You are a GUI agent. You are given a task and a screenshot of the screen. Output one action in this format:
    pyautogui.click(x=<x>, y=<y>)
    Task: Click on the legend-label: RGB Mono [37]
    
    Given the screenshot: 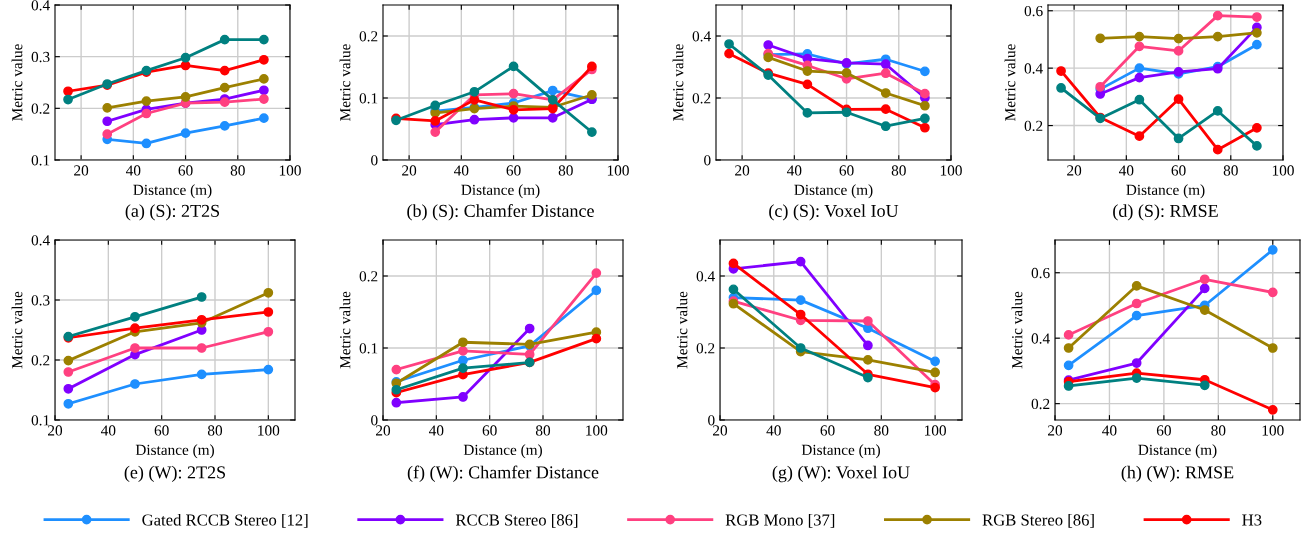 What is the action you would take?
    pyautogui.click(x=780, y=520)
    